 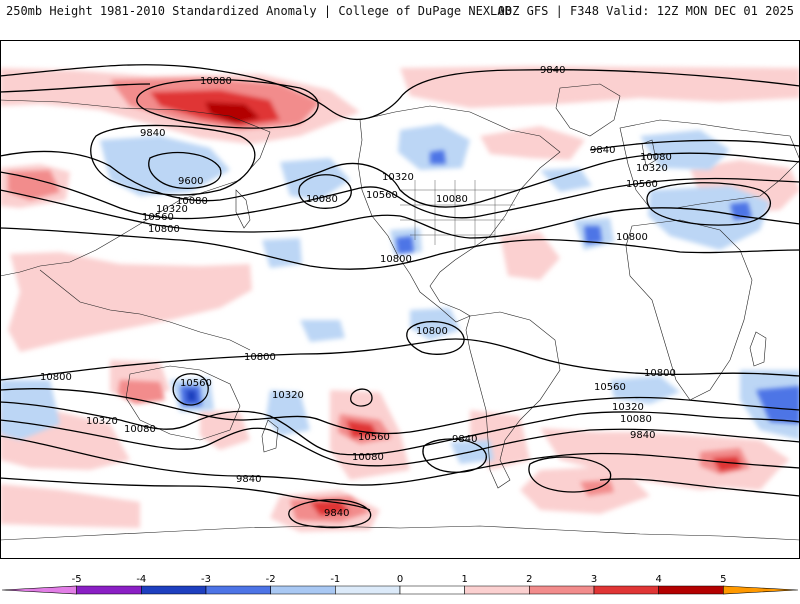 What do you see at coordinates (206, 579) in the screenshot?
I see `colorbar-tick-label: -3` at bounding box center [206, 579].